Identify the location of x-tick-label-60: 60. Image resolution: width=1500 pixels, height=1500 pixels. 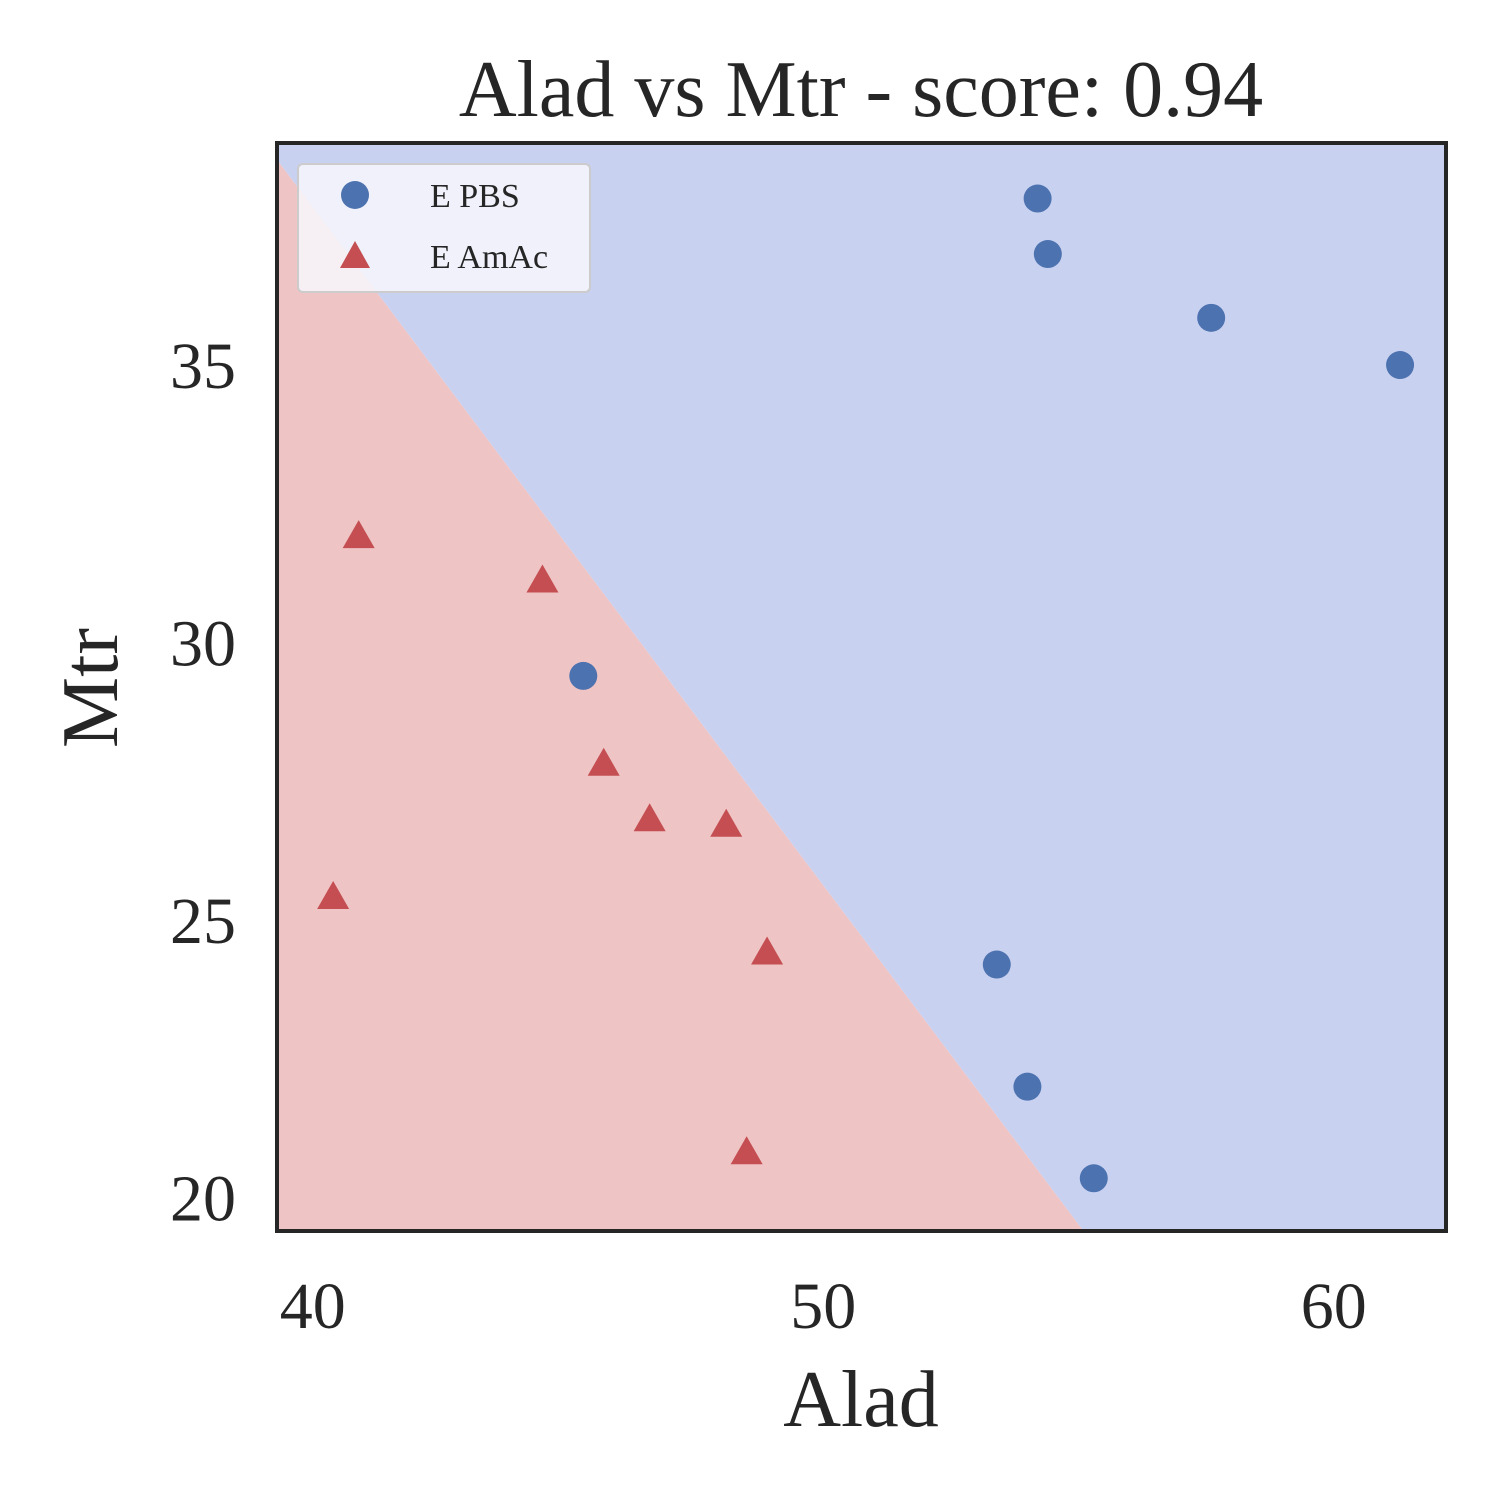
(1334, 1306).